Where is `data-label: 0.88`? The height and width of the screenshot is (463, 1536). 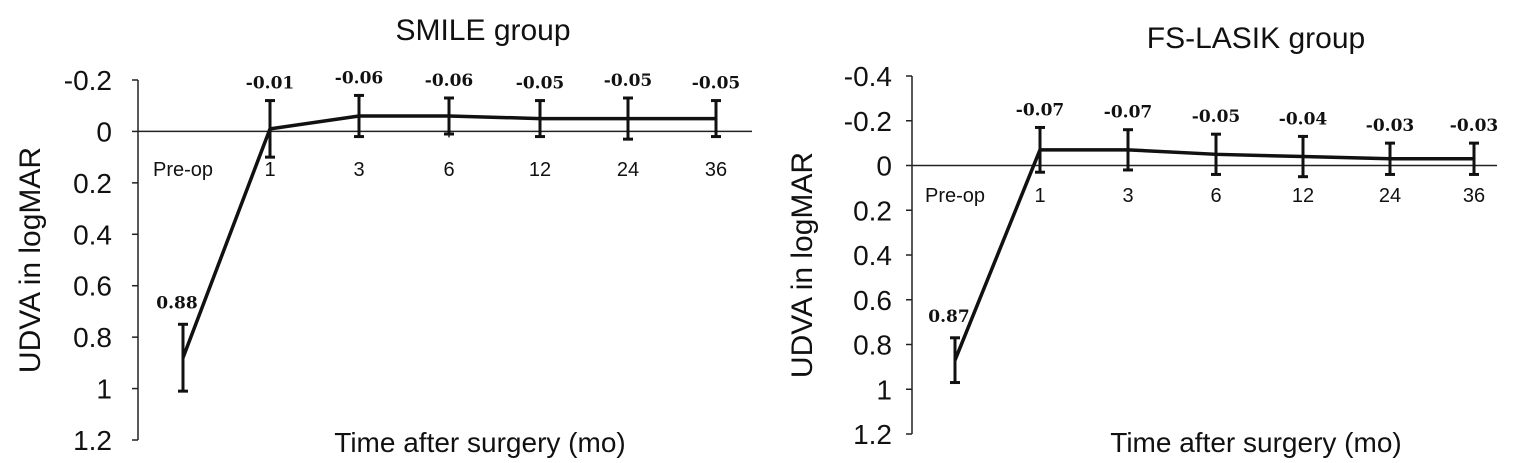 data-label: 0.88 is located at coordinates (176, 303).